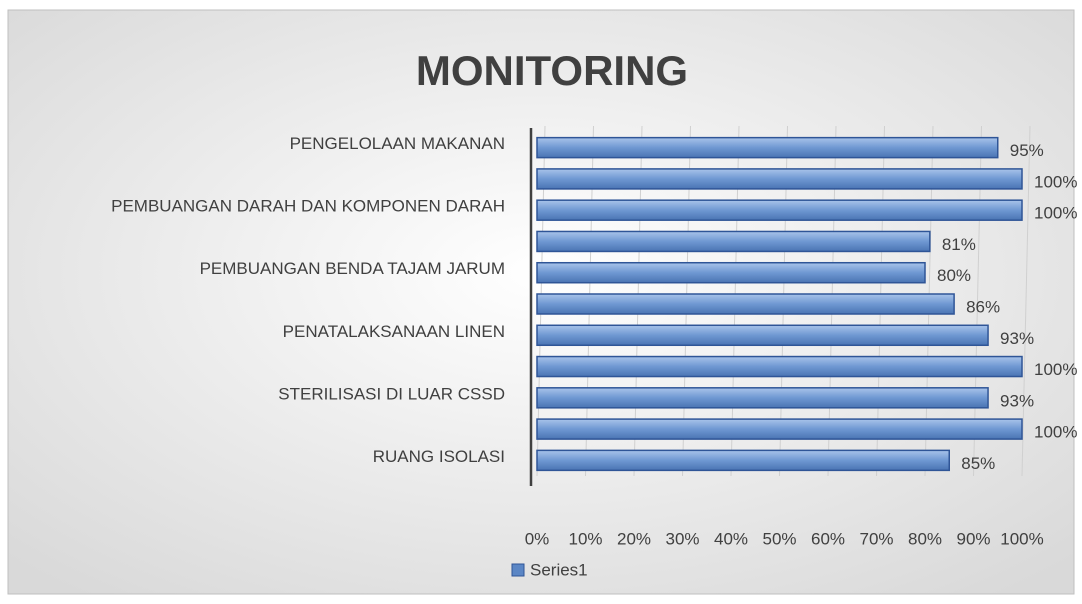  Describe the element at coordinates (552, 70) in the screenshot. I see `chart-title: MONITORING` at that location.